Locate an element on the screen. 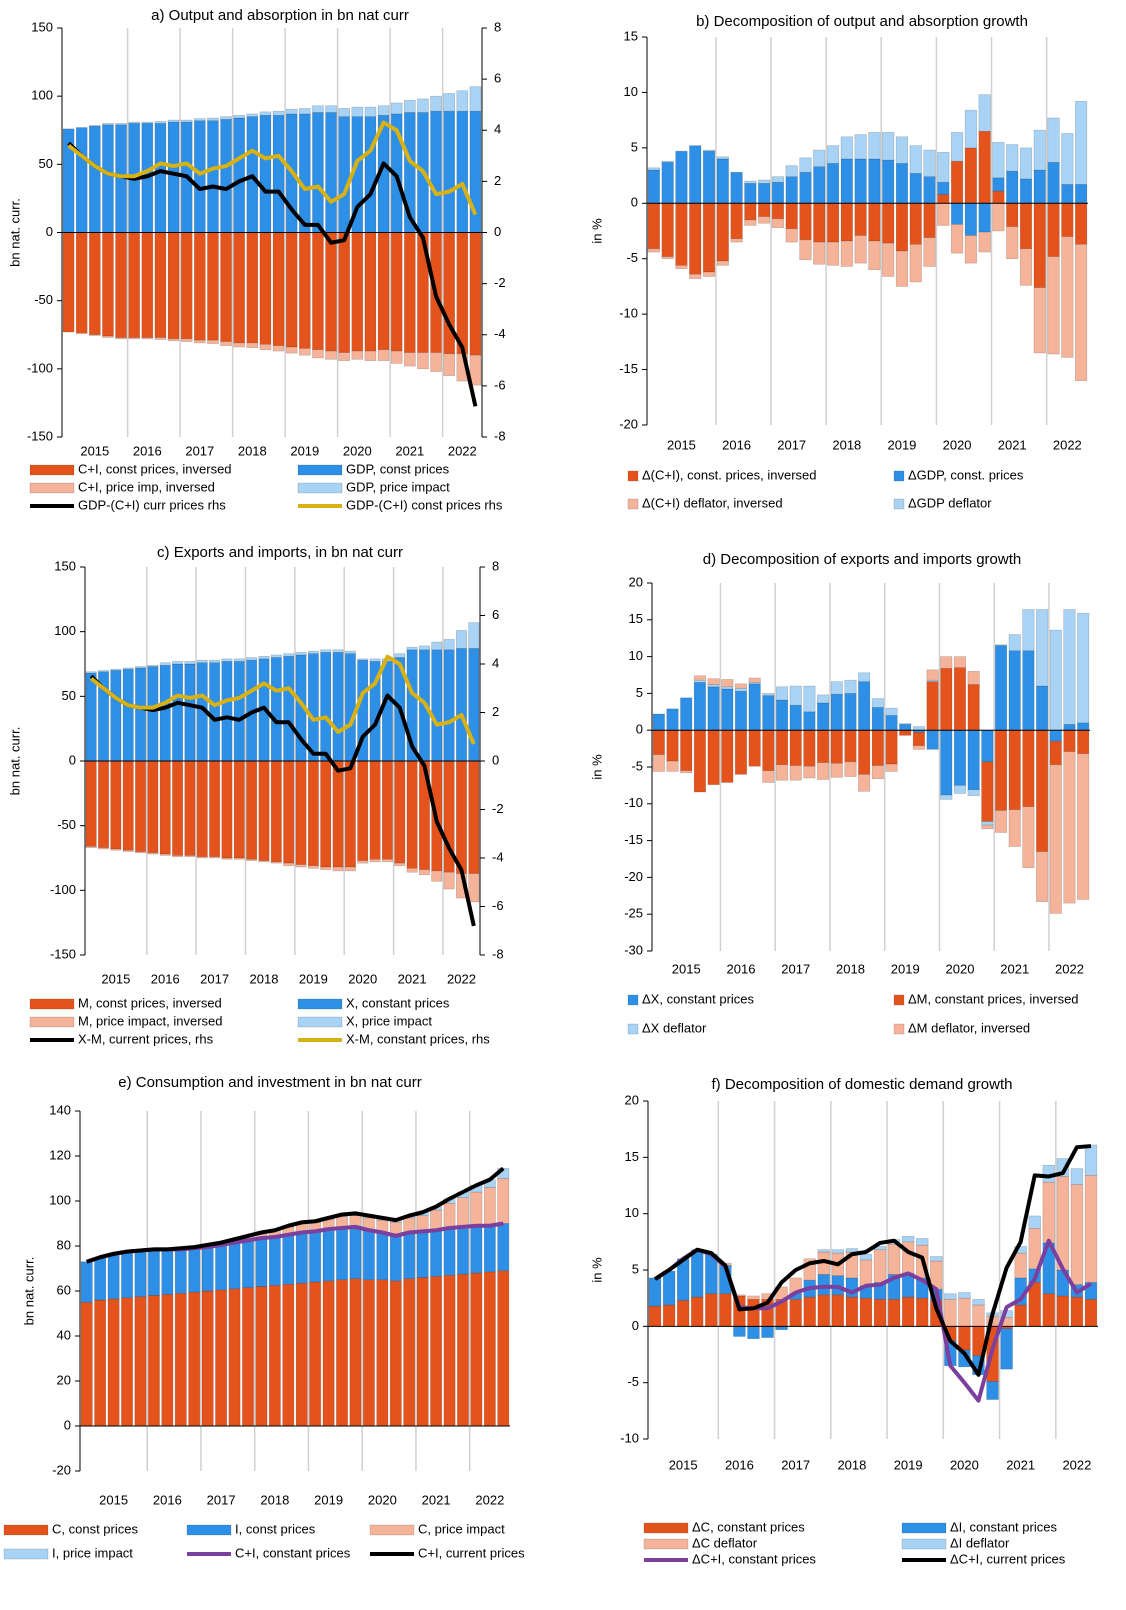  legend-label: ΔC deflator is located at coordinates (725, 1542).